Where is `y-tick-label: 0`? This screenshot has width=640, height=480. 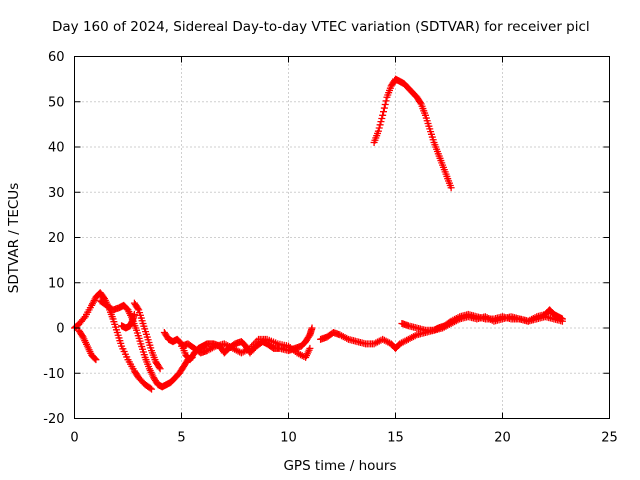
y-tick-label: 0 is located at coordinates (60, 329).